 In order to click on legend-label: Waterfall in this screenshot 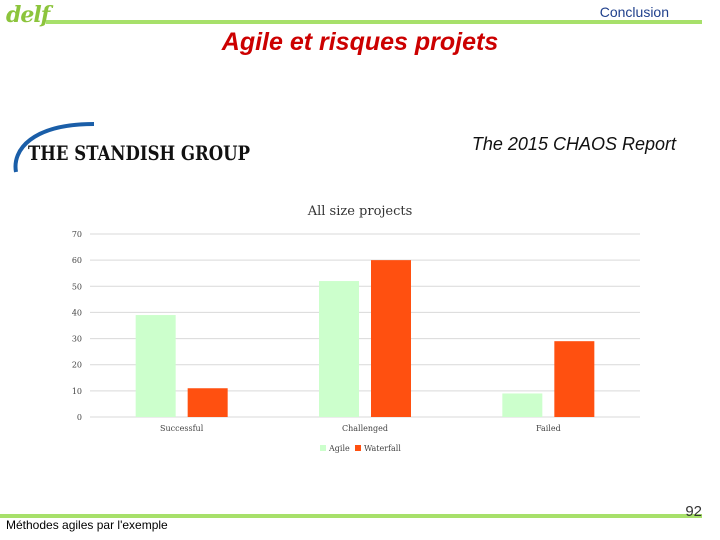, I will do `click(382, 448)`.